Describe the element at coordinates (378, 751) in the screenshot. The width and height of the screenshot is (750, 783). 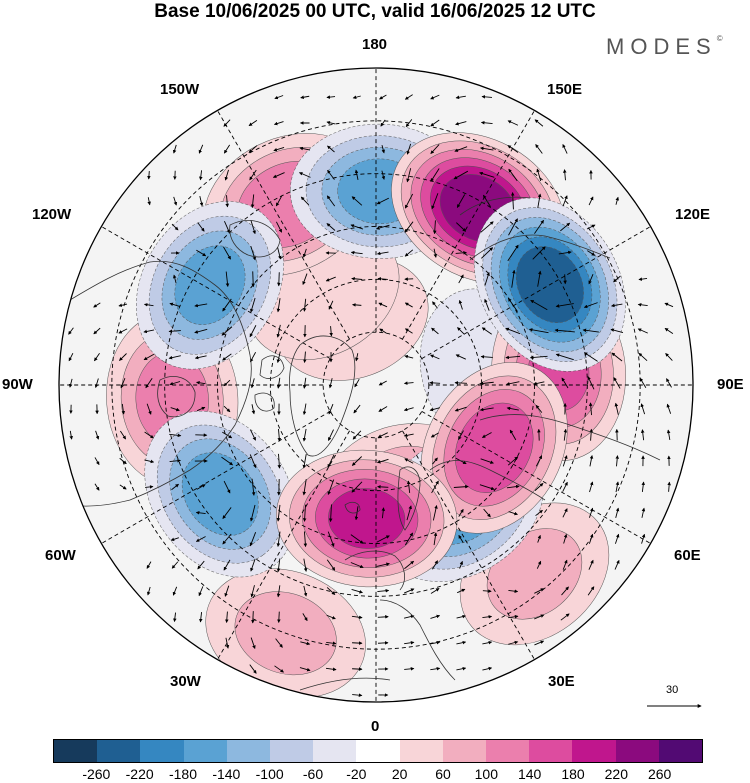
I see `colorbar` at that location.